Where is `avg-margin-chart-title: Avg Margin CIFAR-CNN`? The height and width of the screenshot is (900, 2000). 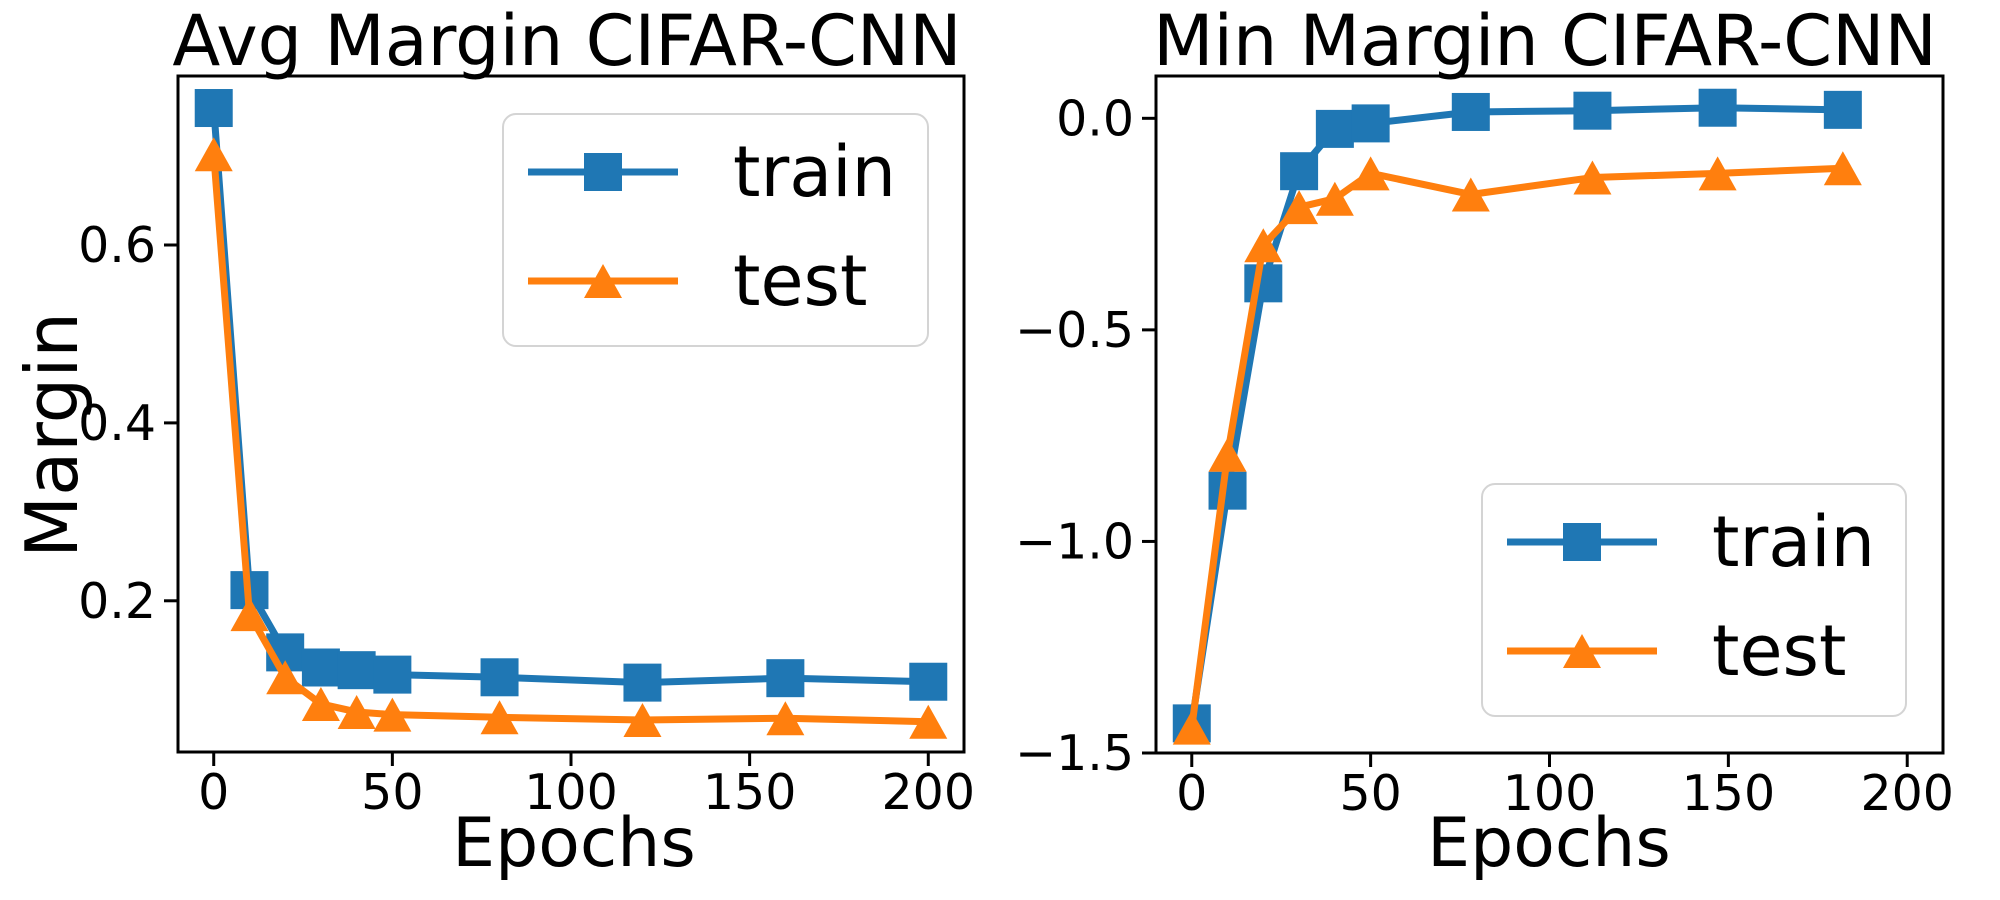 avg-margin-chart-title: Avg Margin CIFAR-CNN is located at coordinates (567, 41).